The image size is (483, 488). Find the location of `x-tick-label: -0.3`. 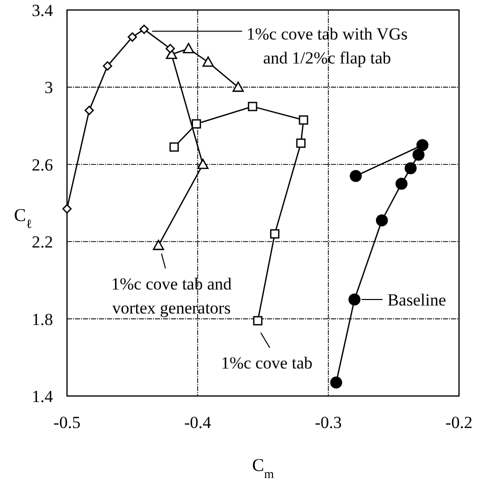

x-tick-label: -0.3 is located at coordinates (328, 422).